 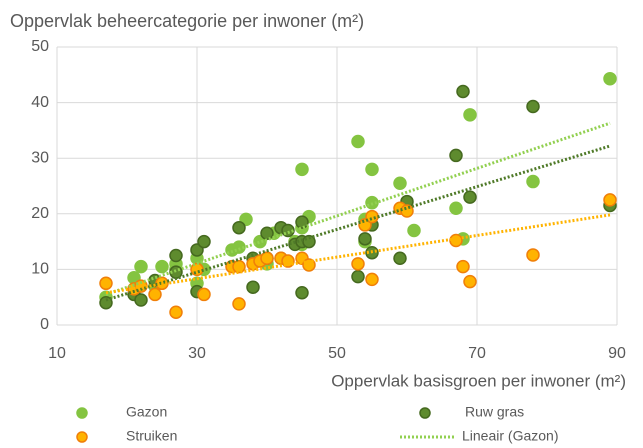 What do you see at coordinates (40, 213) in the screenshot?
I see `y-tick-label: 20` at bounding box center [40, 213].